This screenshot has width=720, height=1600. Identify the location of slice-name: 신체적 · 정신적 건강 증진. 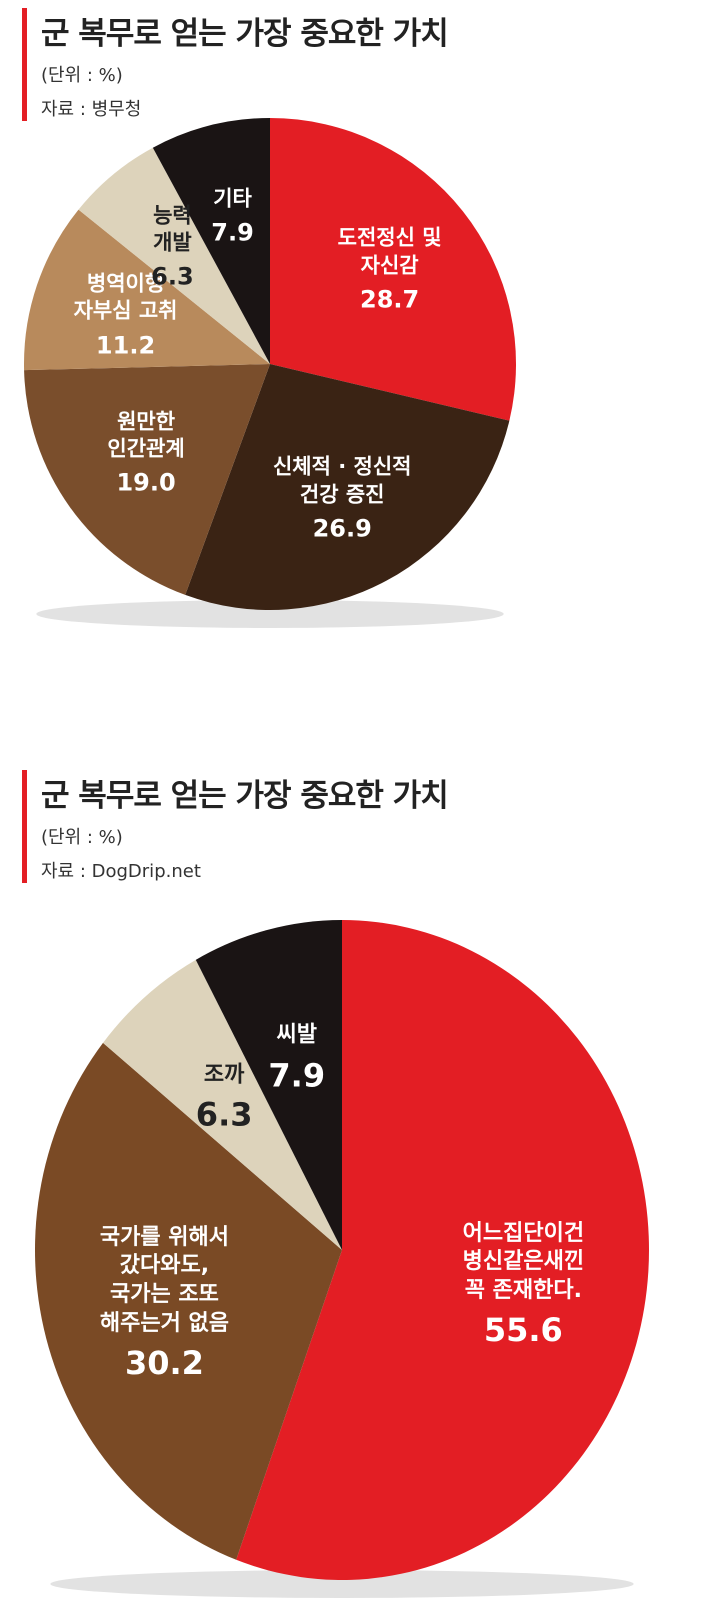
(342, 481).